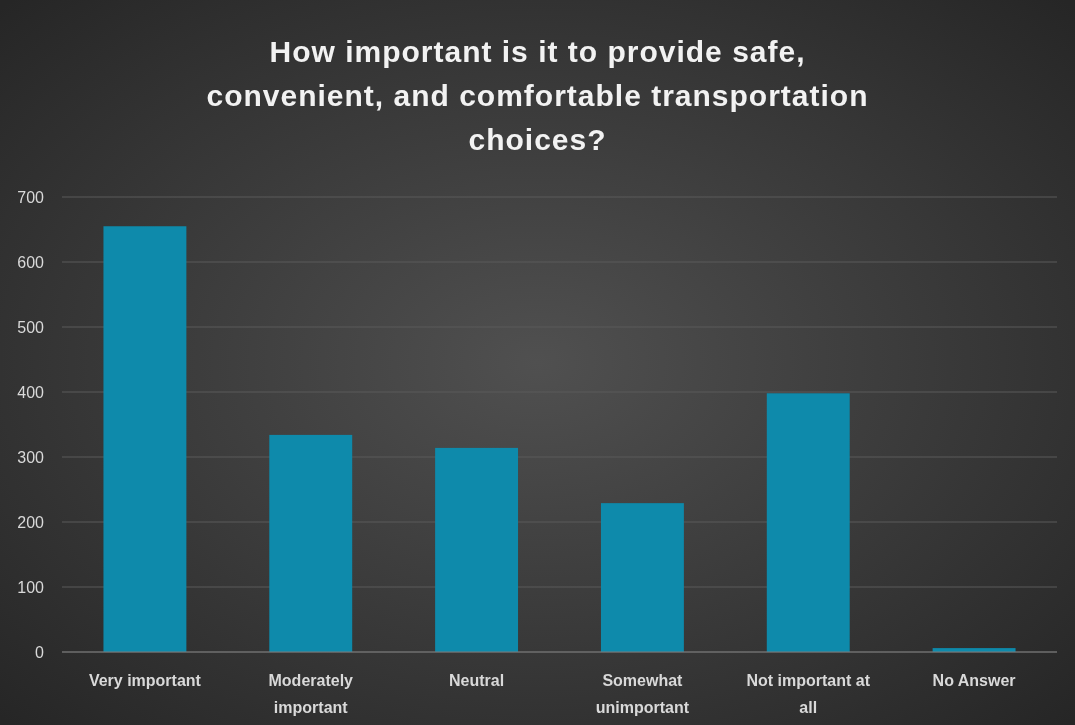 This screenshot has width=1075, height=725. I want to click on chart-title: How important is it to provide safe, convenient, and comfortable transportation choices?, so click(537, 95).